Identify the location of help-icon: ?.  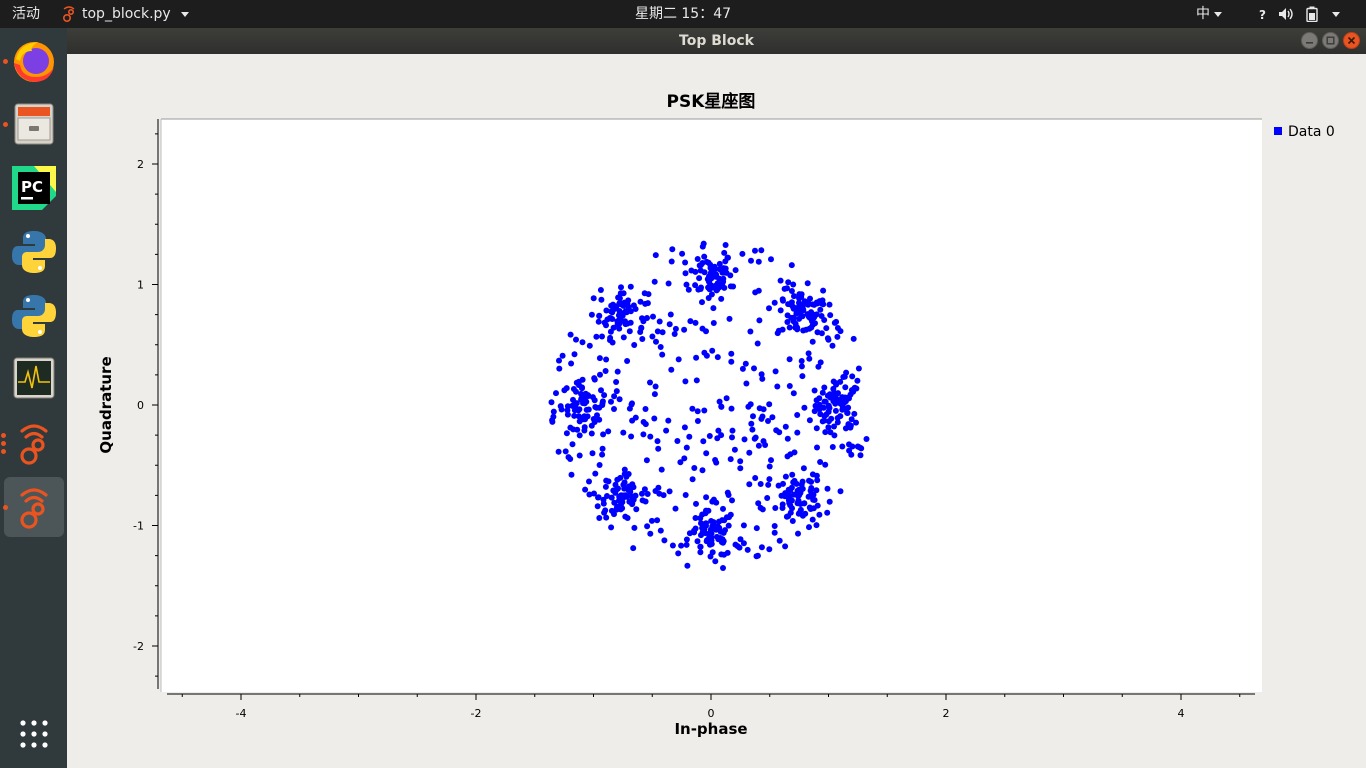
(1263, 14).